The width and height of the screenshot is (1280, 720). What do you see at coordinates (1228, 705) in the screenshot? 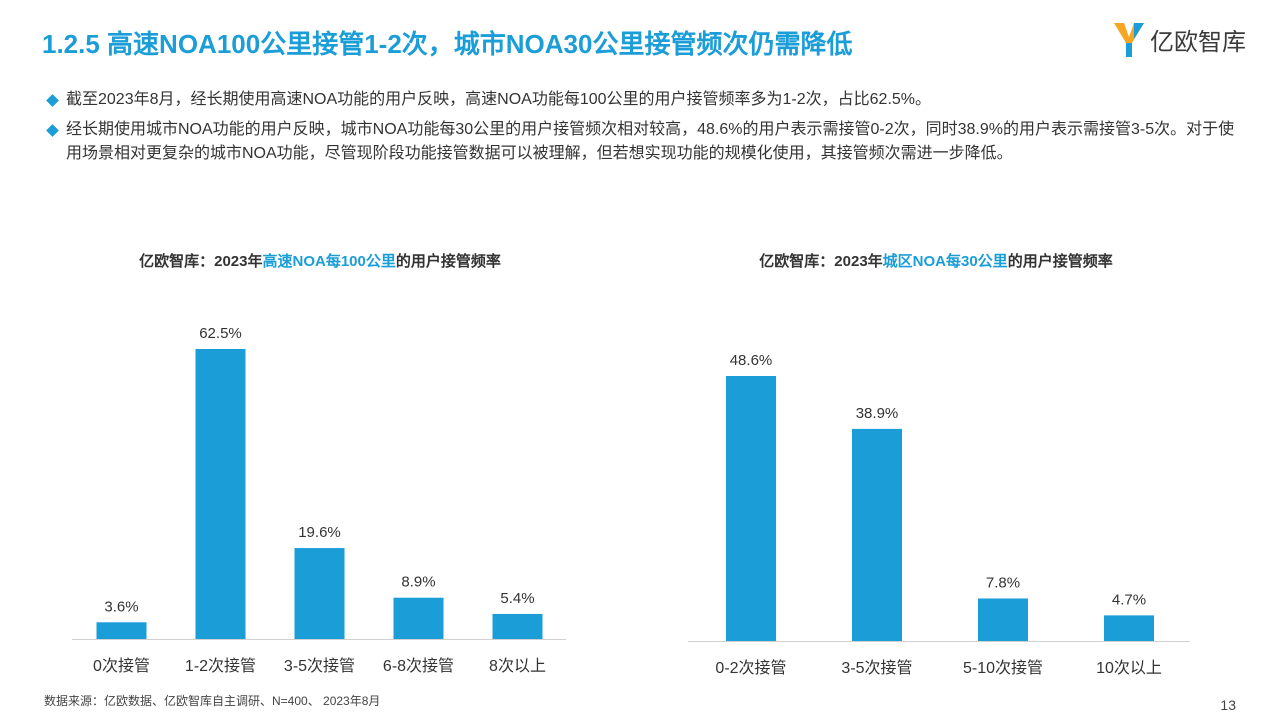
I see `page-number: 13` at bounding box center [1228, 705].